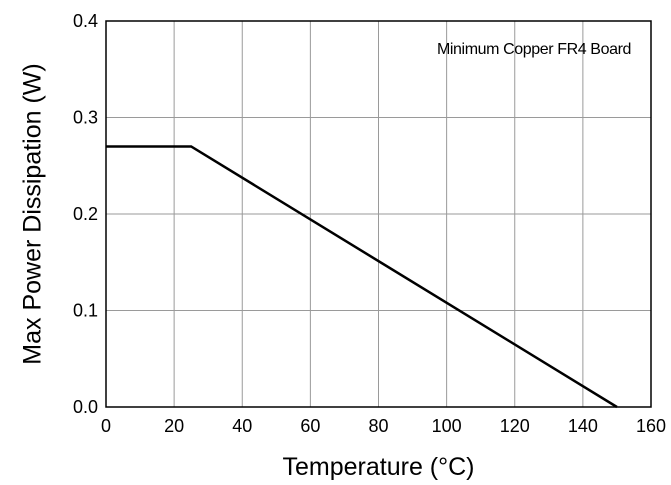 This screenshot has width=671, height=485. Describe the element at coordinates (85, 407) in the screenshot. I see `y-tick-label: 0.0` at that location.